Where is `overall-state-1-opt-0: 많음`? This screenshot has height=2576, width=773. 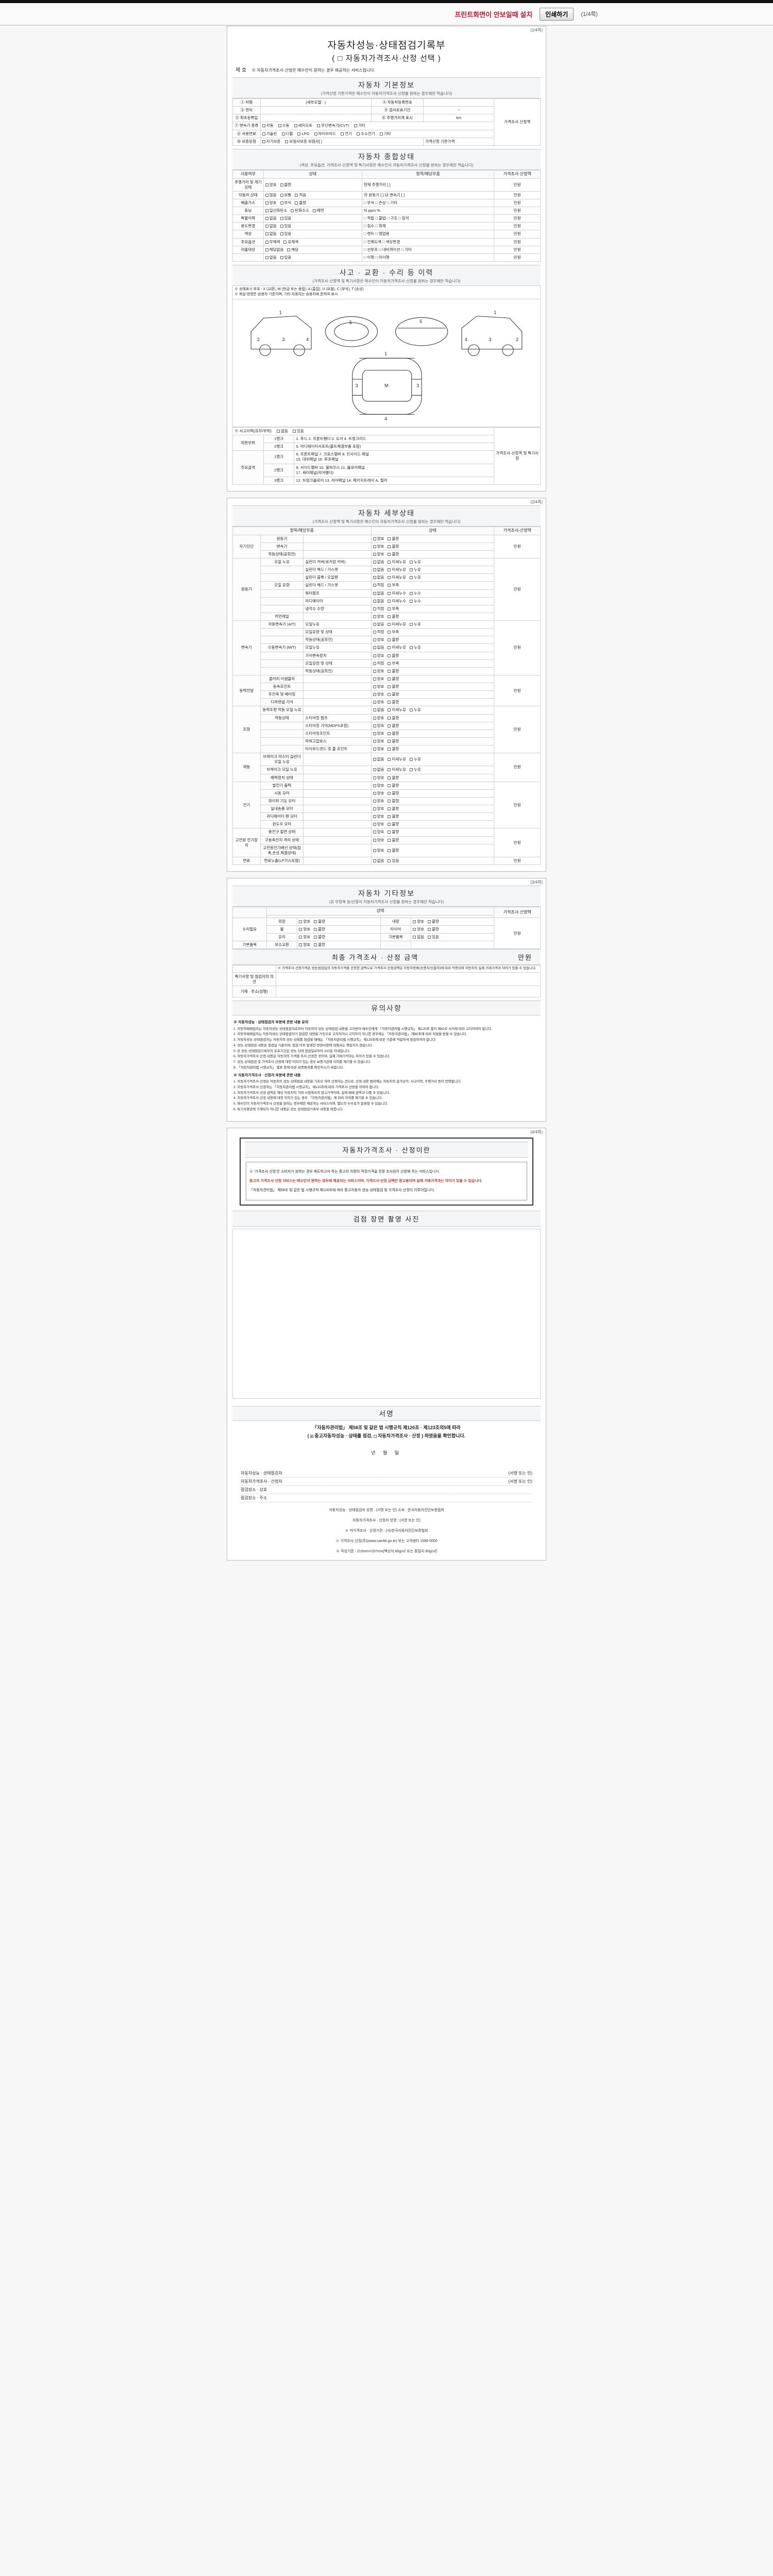 overall-state-1-opt-0: 많음 is located at coordinates (271, 195).